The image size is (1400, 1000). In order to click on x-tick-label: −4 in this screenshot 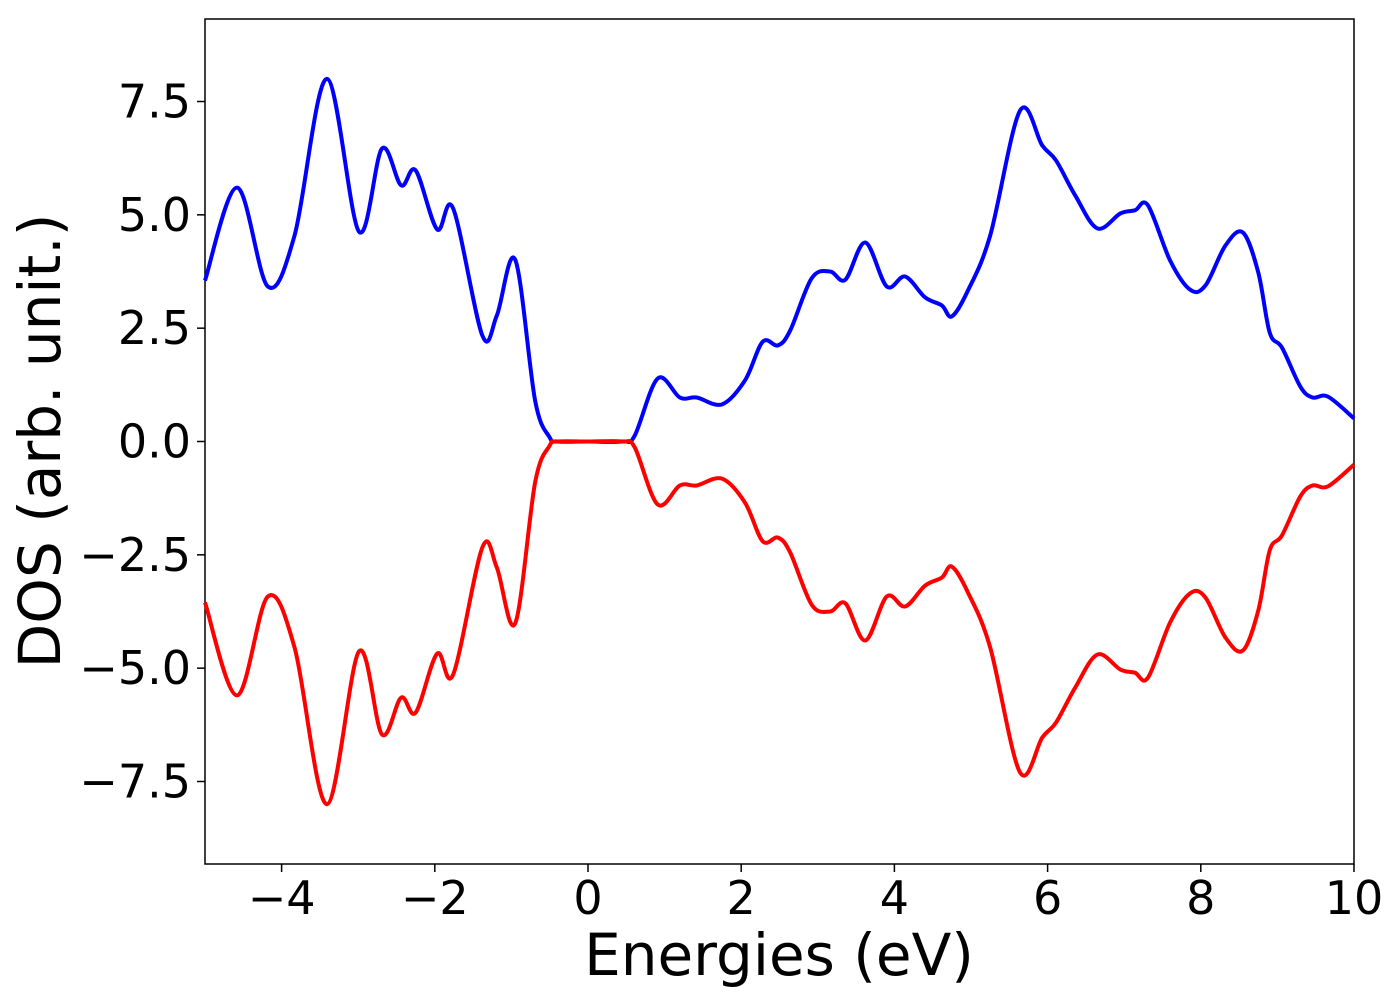, I will do `click(282, 898)`.